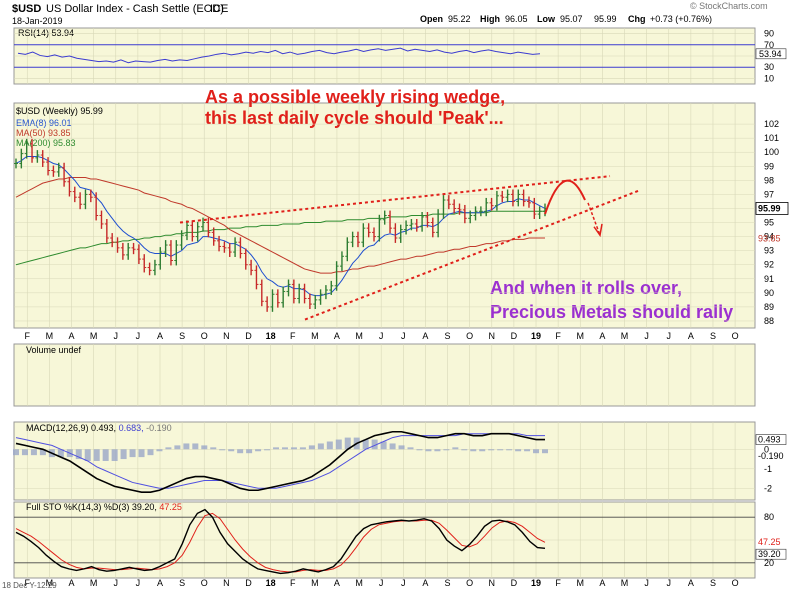 The image size is (790, 593). What do you see at coordinates (769, 307) in the screenshot?
I see `price-tick-label: 89` at bounding box center [769, 307].